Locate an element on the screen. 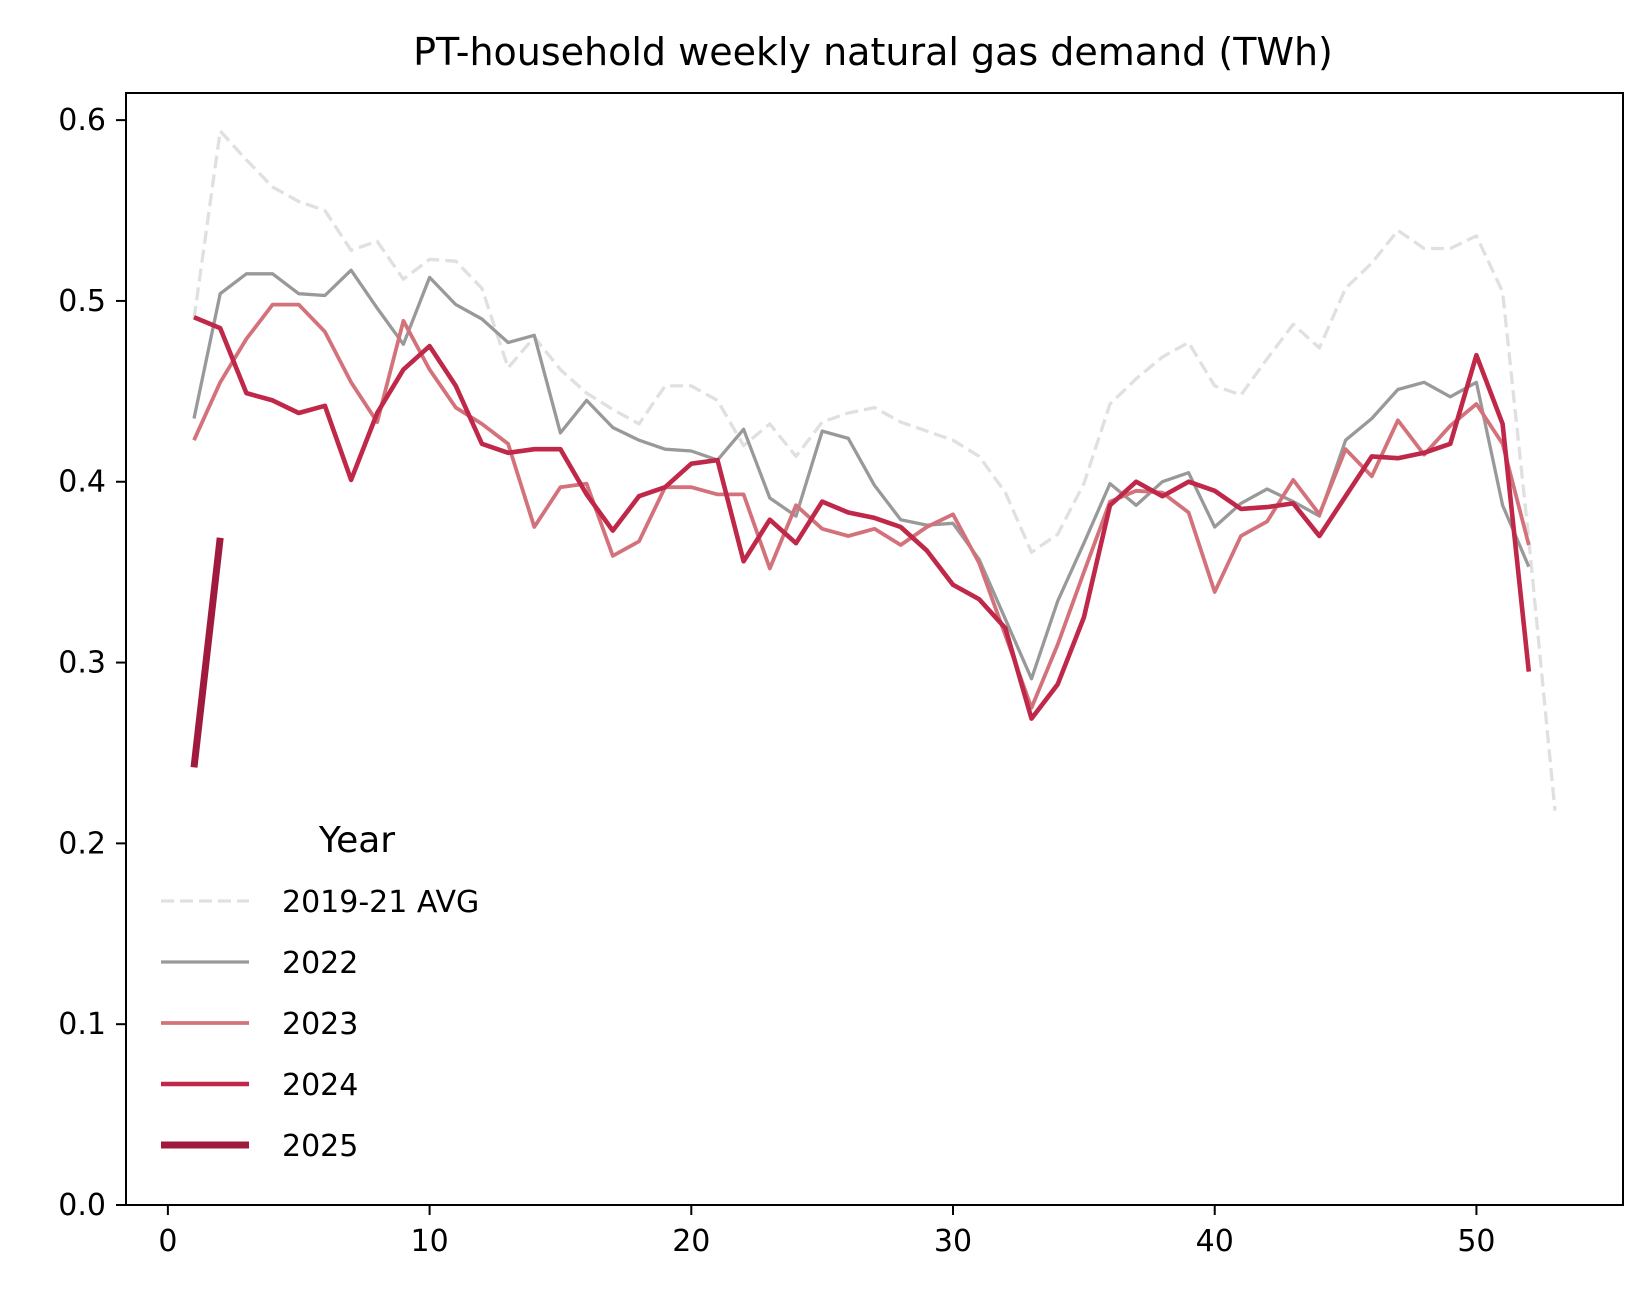 The image size is (1643, 1300). legend: Year 2019-21 AVG 2022 2023 2024 2025 is located at coordinates (320, 992).